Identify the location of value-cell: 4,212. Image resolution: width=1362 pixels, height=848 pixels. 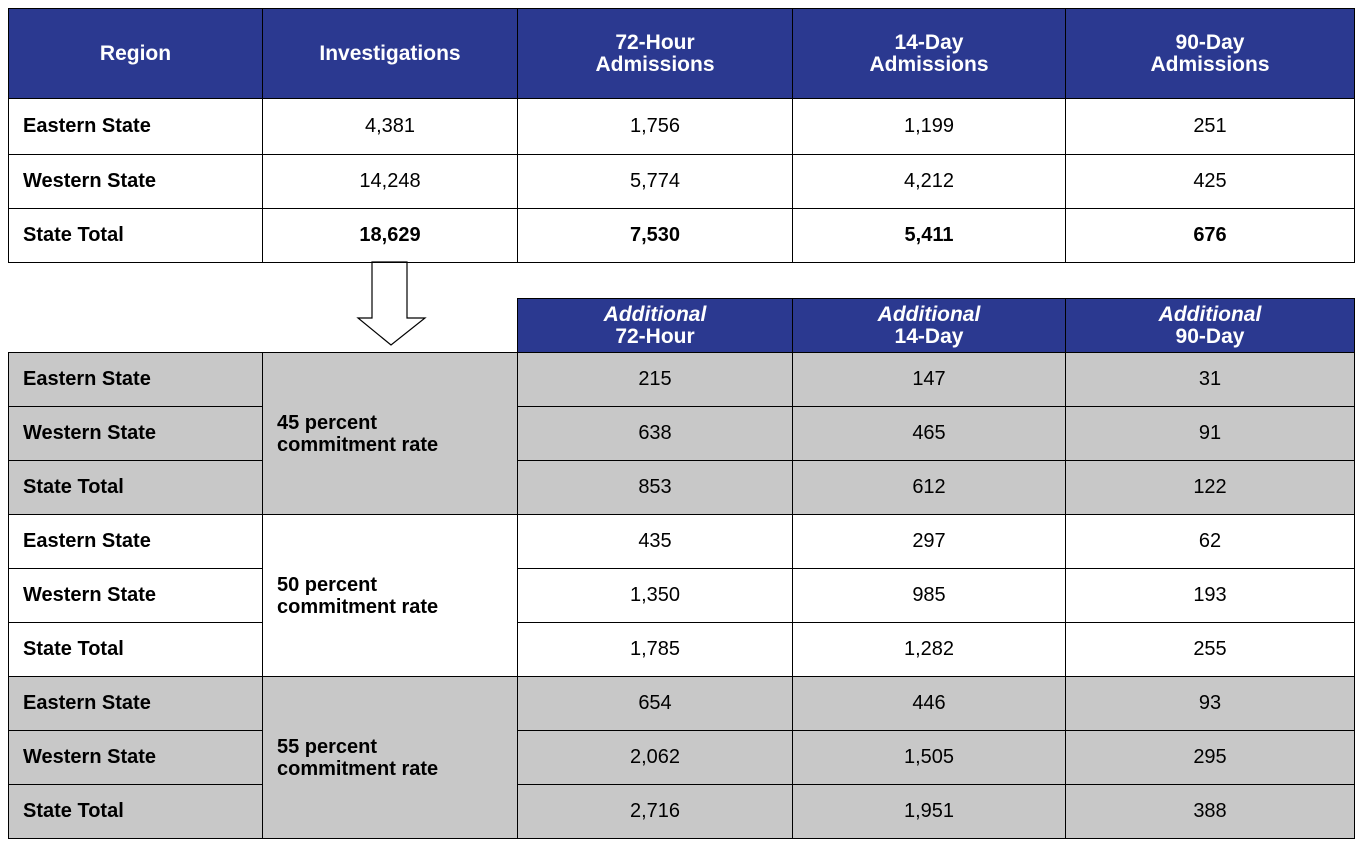
(929, 181).